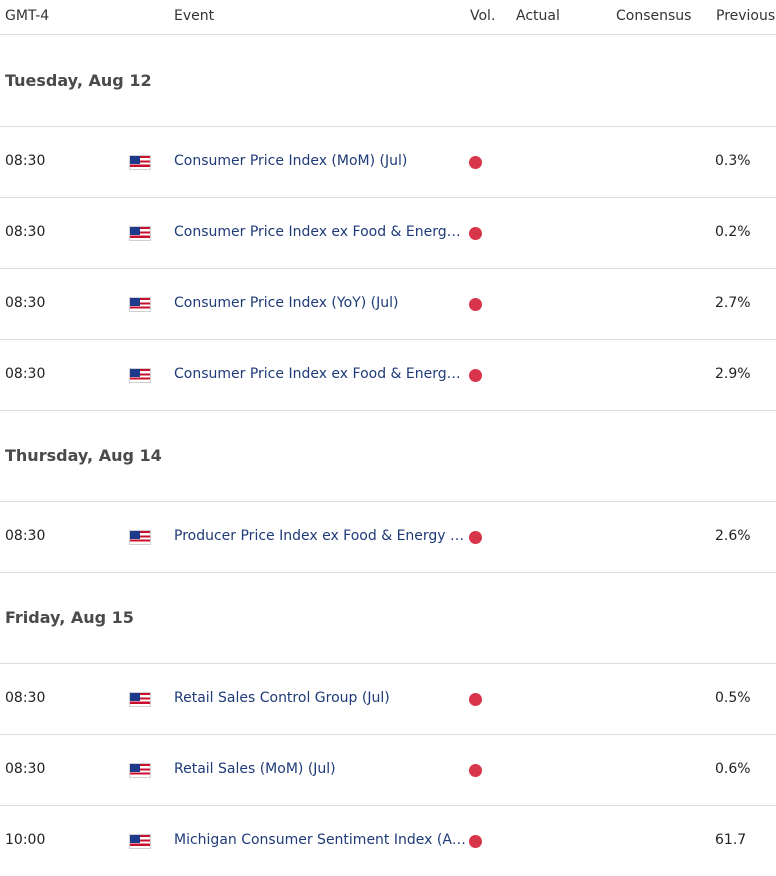 The image size is (776, 876). I want to click on event-previous: 0.3%, so click(733, 161).